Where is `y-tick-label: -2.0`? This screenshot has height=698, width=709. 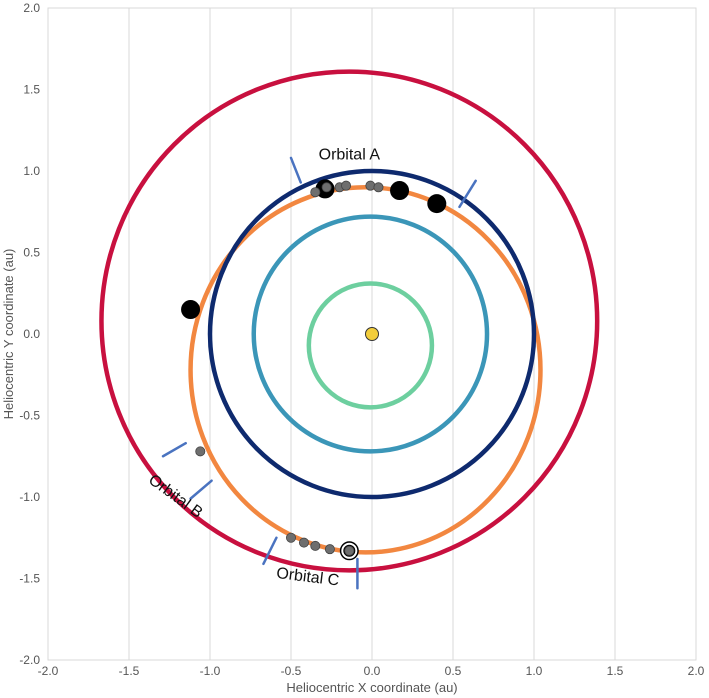
y-tick-label: -2.0 is located at coordinates (29, 660).